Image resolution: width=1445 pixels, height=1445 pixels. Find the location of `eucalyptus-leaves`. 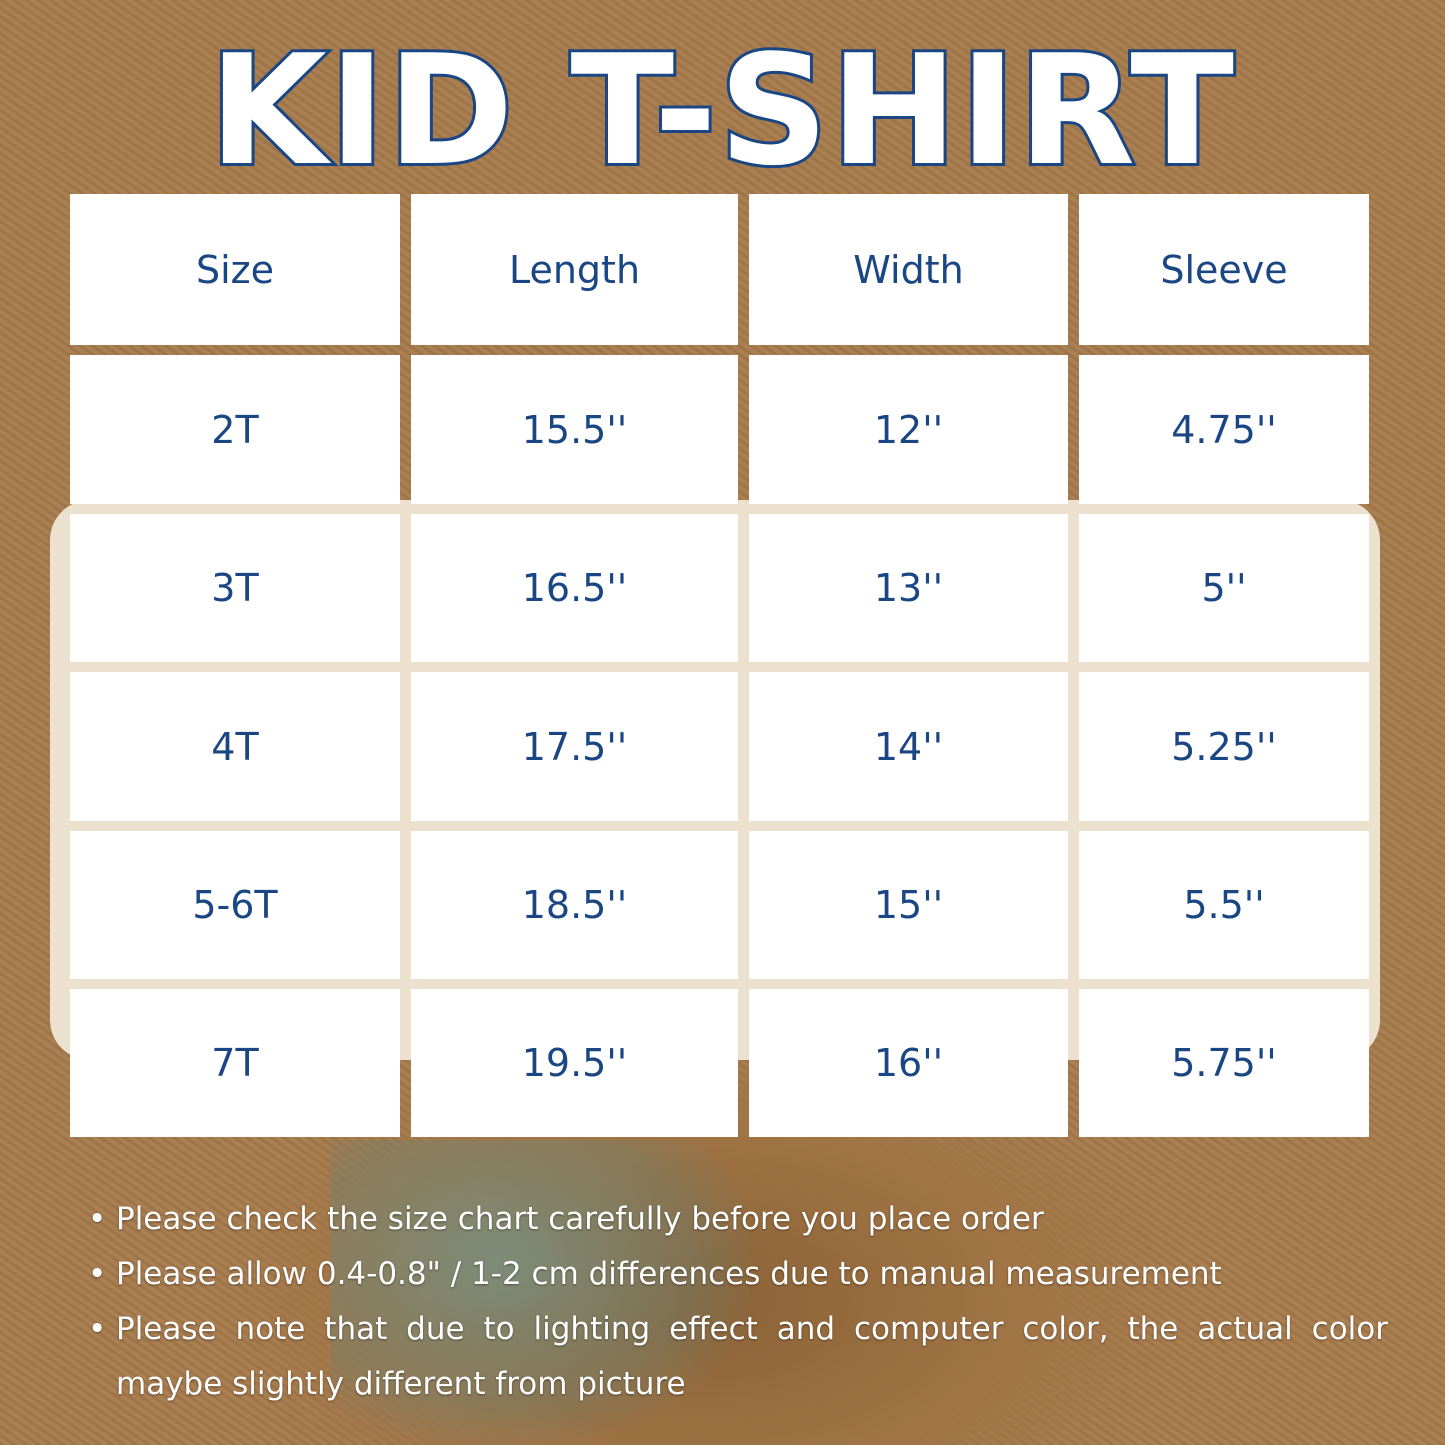

eucalyptus-leaves is located at coordinates (540, 1292).